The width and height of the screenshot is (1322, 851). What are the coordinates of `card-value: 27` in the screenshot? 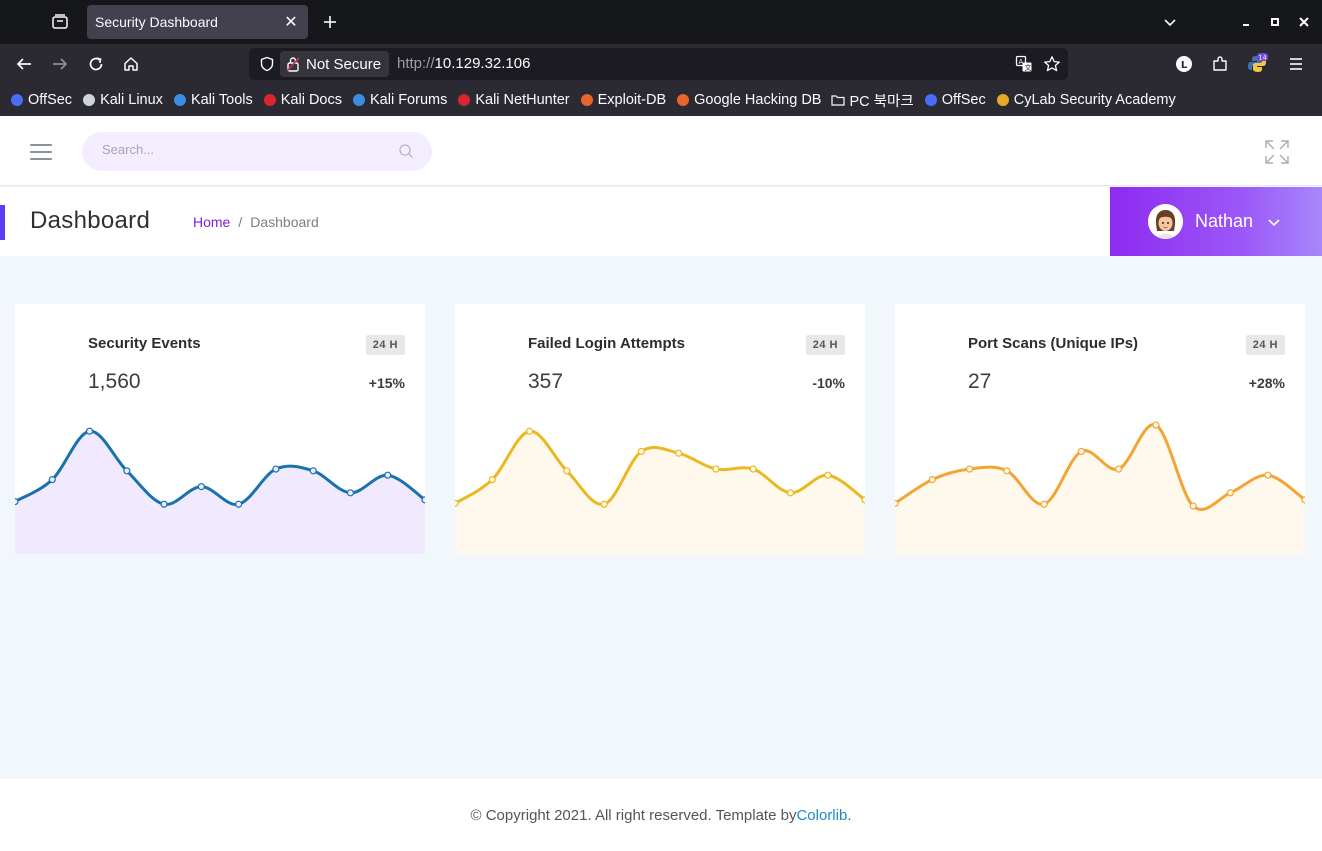 It's located at (980, 381).